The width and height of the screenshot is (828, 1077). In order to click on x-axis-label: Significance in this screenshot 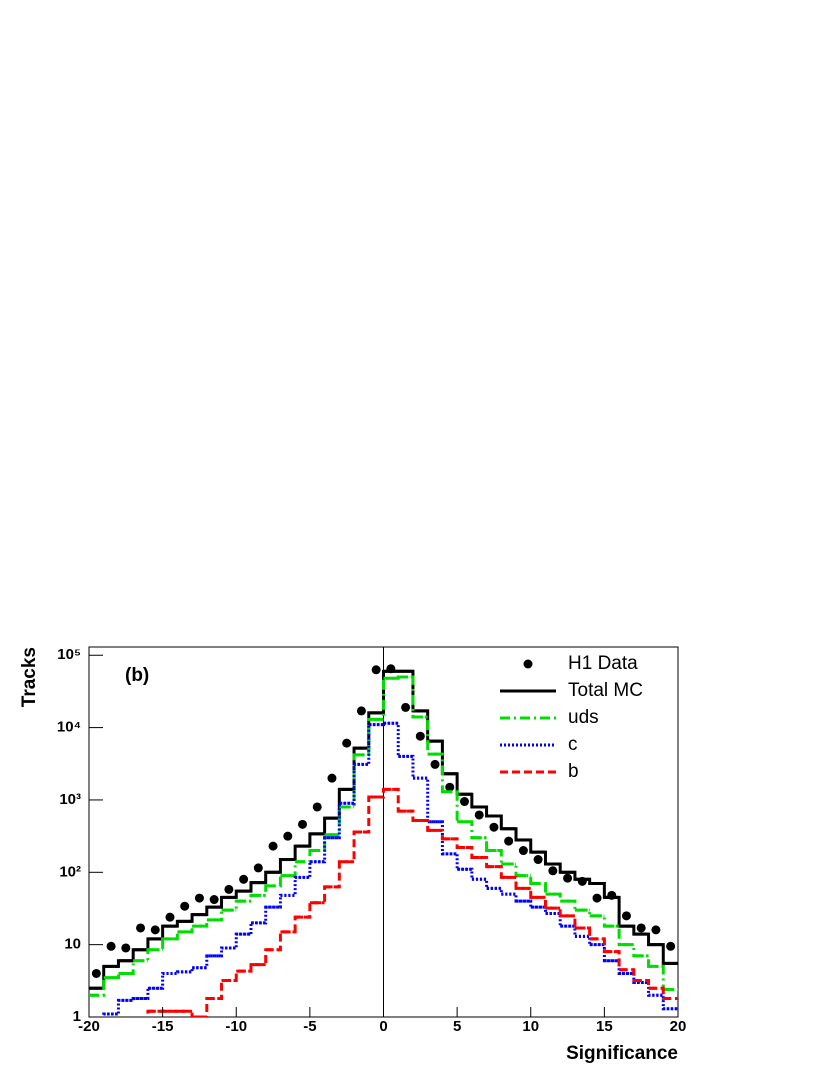, I will do `click(622, 1053)`.